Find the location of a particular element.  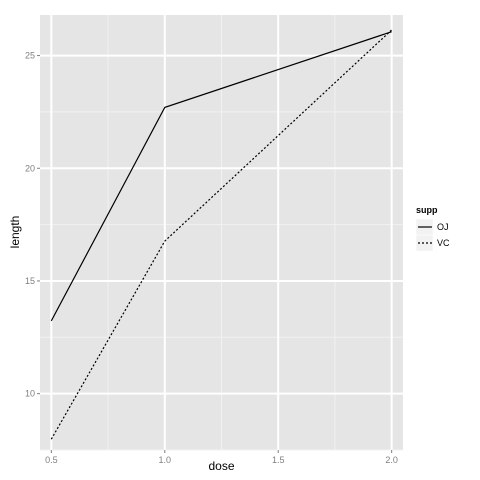

legend-items: OJ VC is located at coordinates (432, 235).